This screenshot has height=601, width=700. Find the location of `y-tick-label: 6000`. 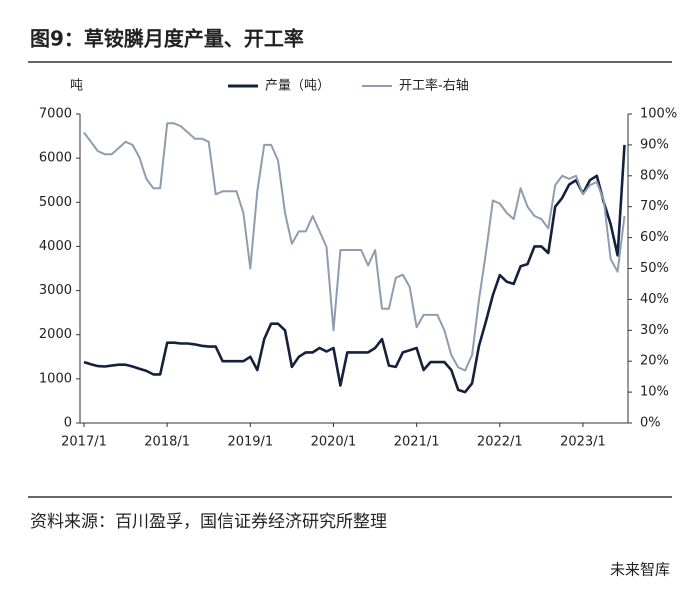

y-tick-label: 6000 is located at coordinates (55, 158).